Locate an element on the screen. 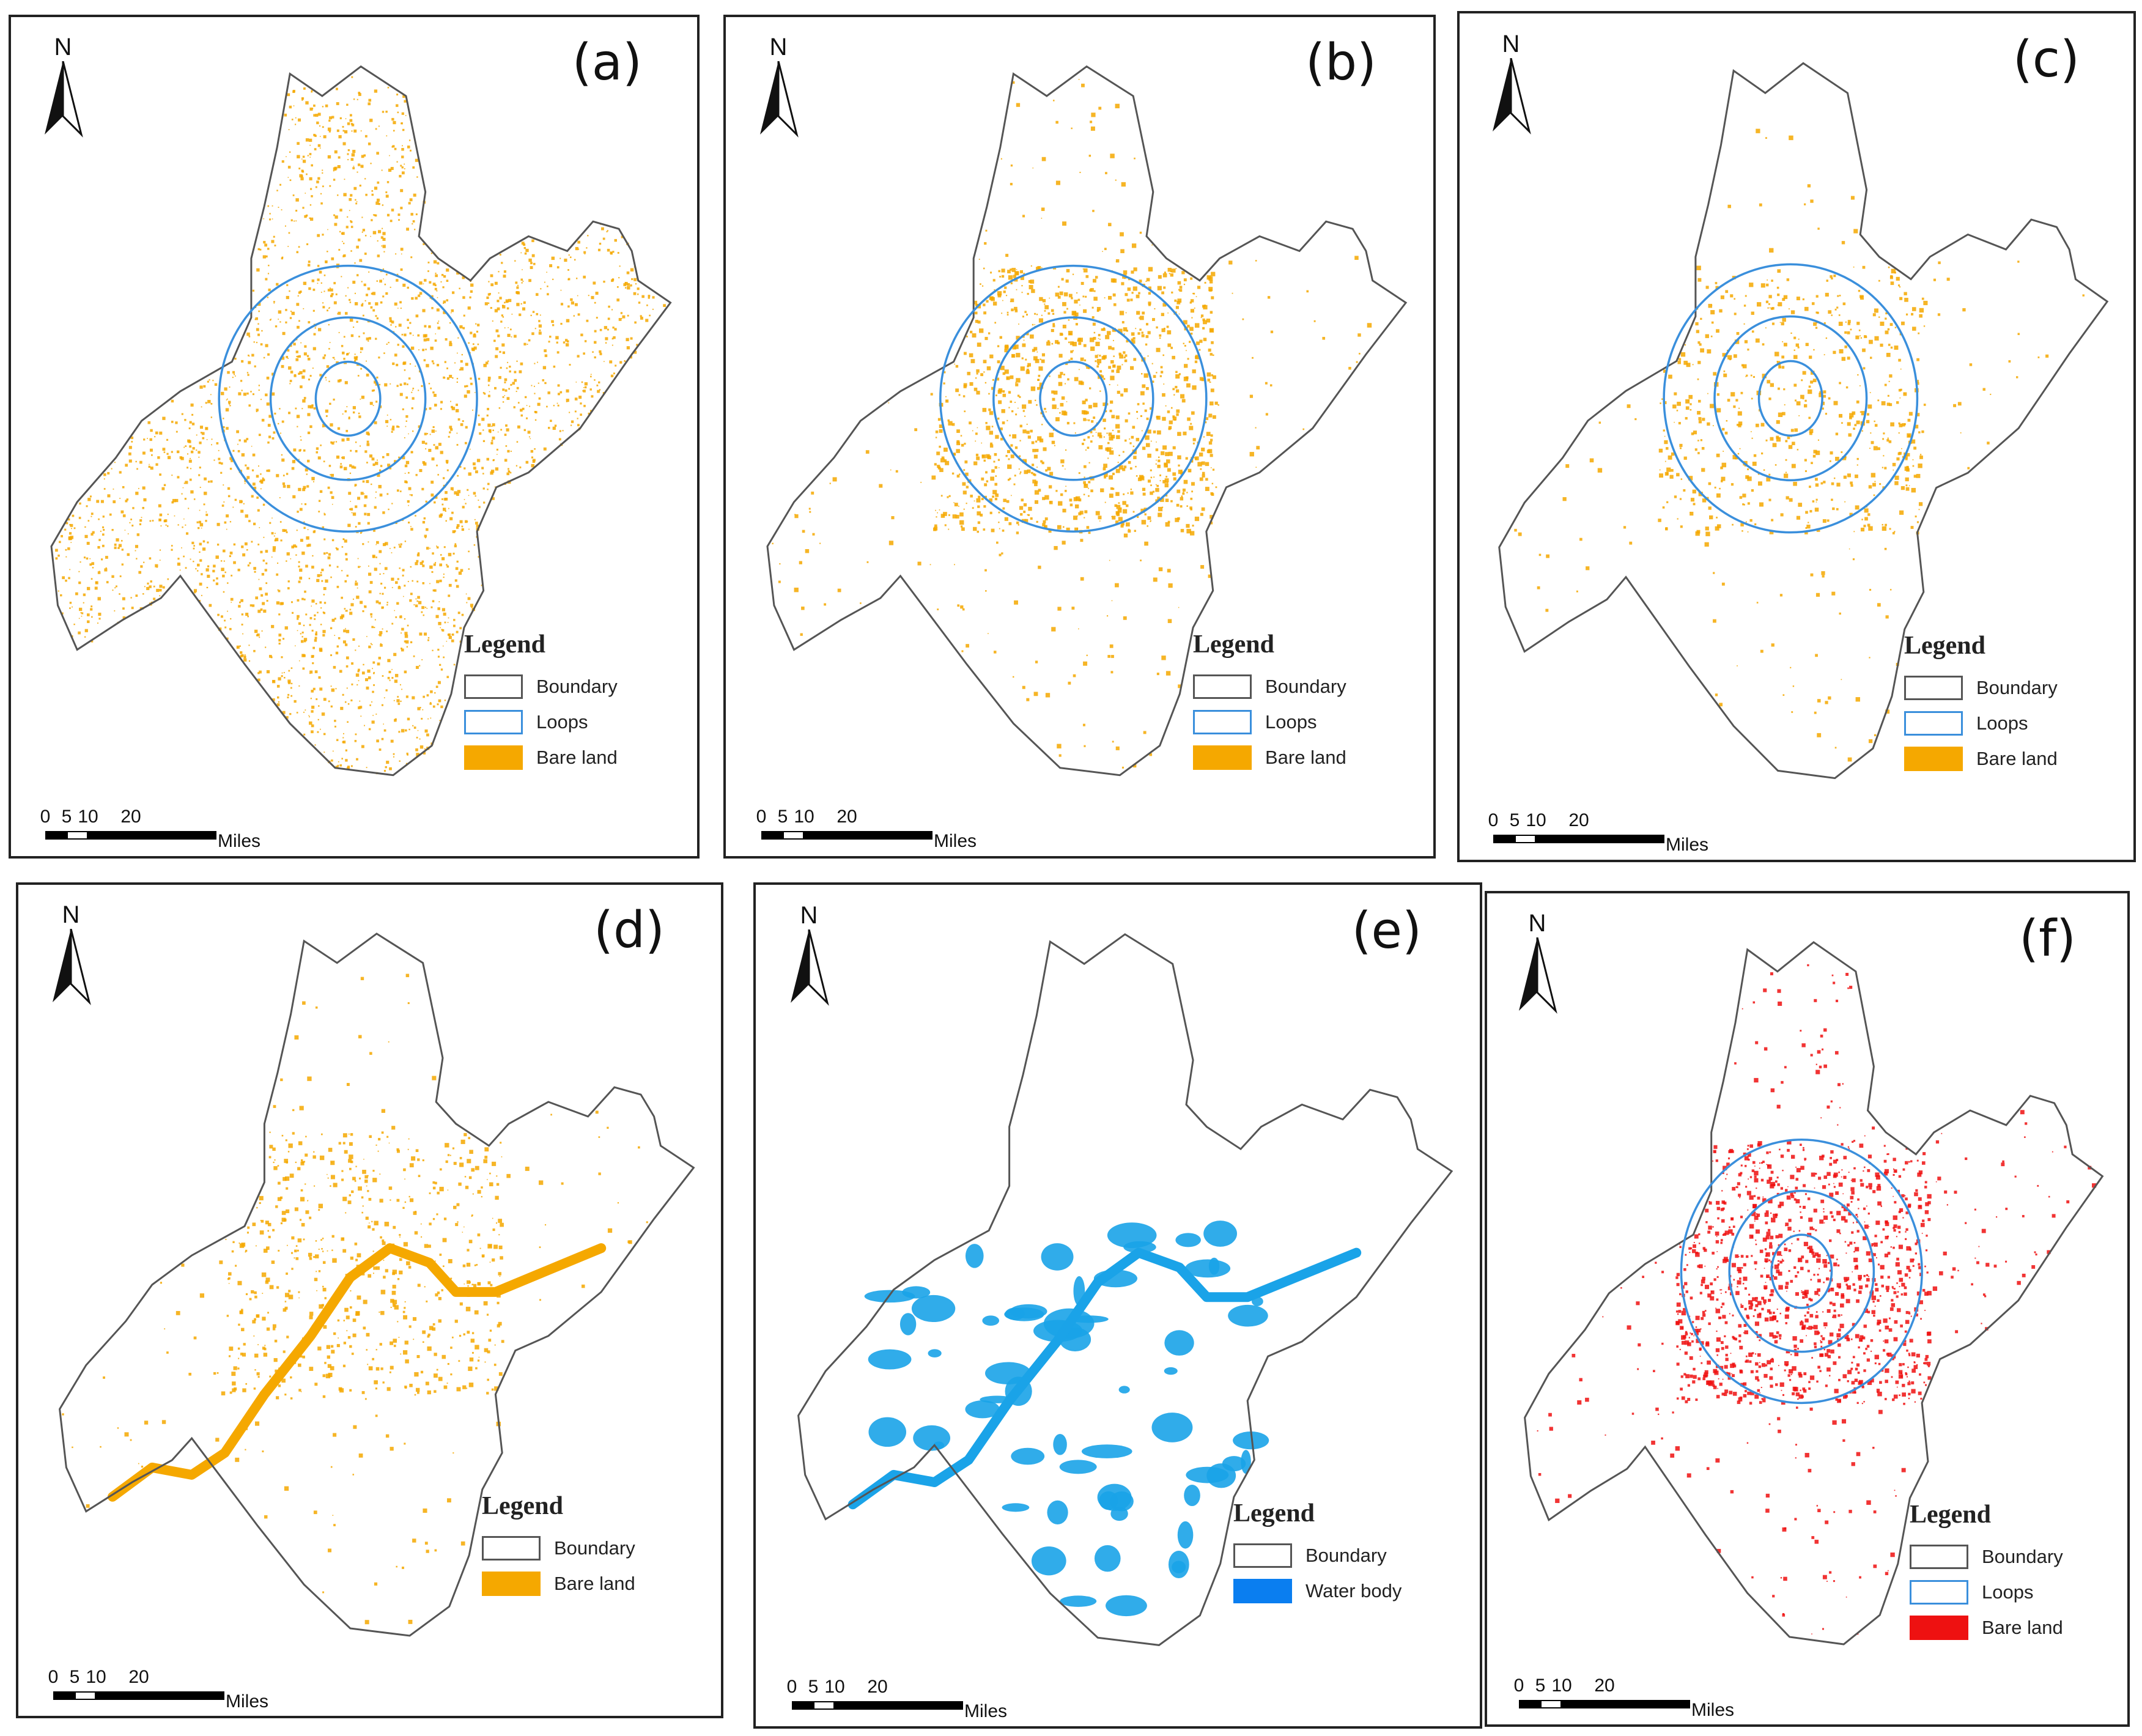 Image resolution: width=2142 pixels, height=1736 pixels. panel-label: (f) is located at coordinates (2047, 939).